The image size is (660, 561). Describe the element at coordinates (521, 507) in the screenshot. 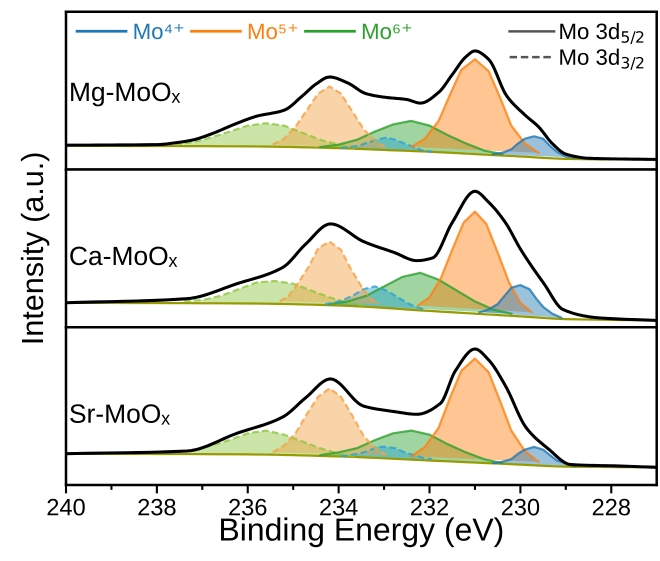

I see `x-tick-label: 230` at that location.